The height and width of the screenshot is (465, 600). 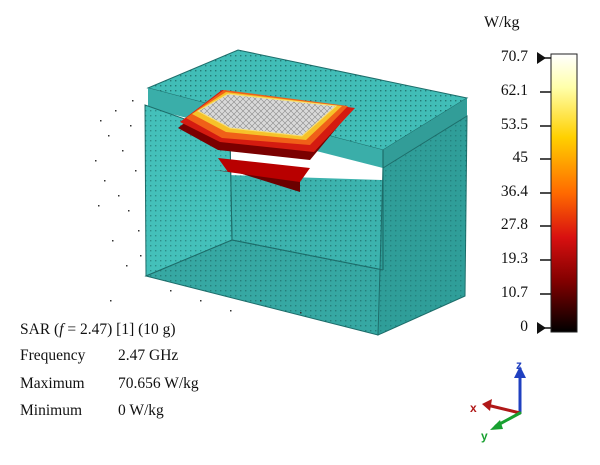 I want to click on color-bar, so click(x=557, y=193).